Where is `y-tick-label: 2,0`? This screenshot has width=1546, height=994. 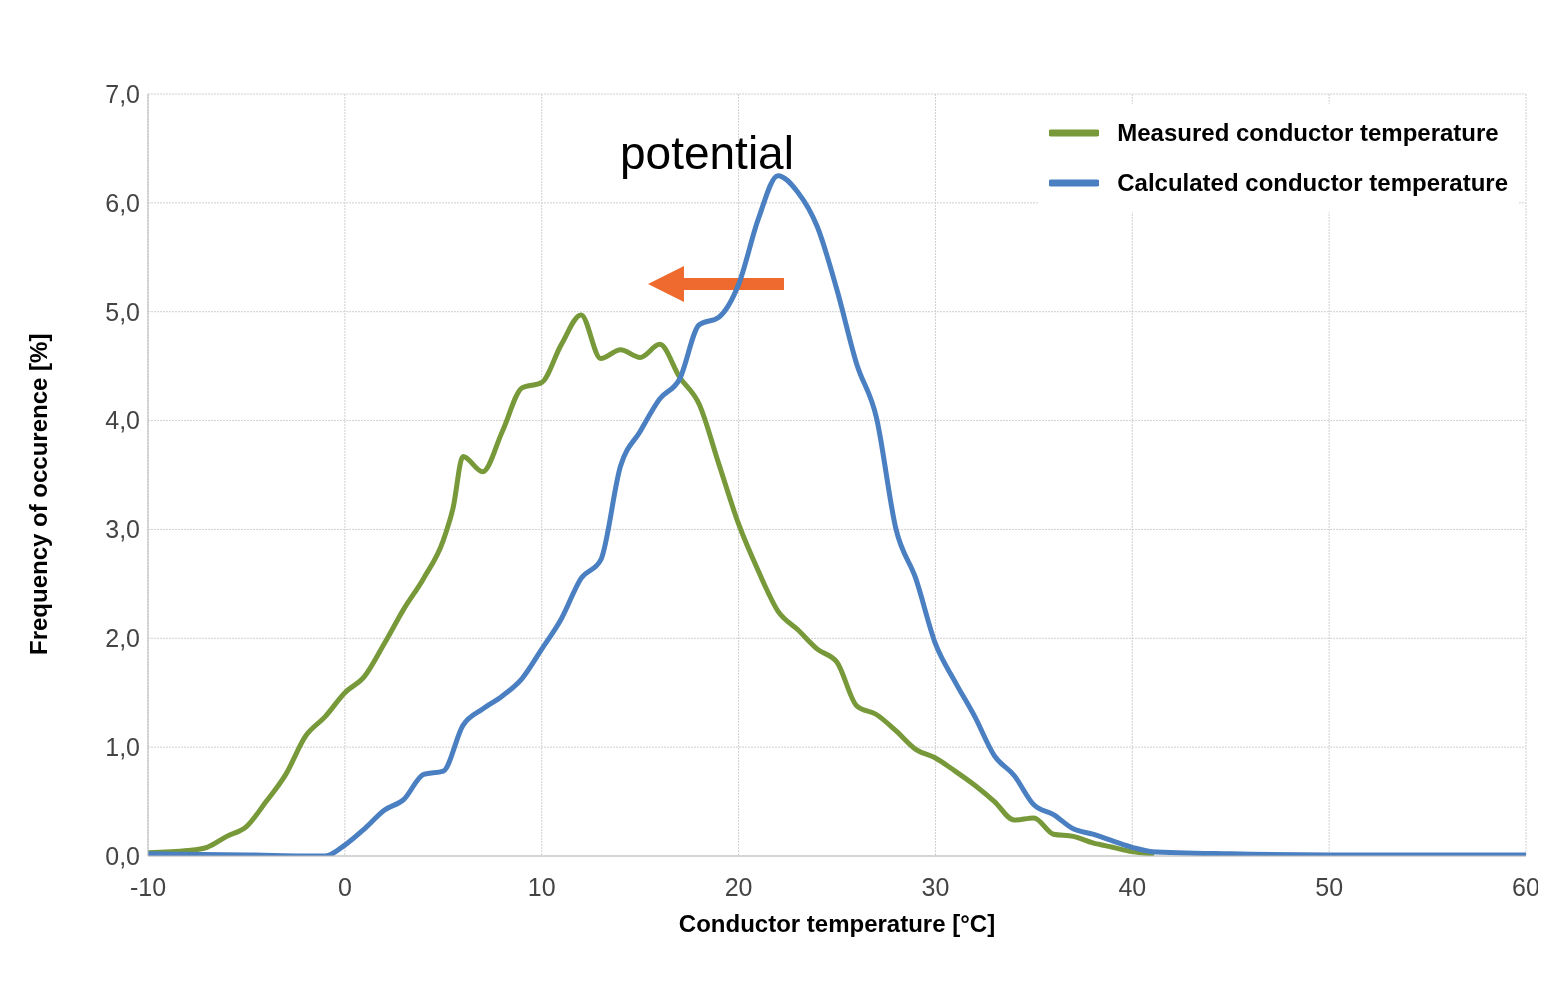 y-tick-label: 2,0 is located at coordinates (122, 638).